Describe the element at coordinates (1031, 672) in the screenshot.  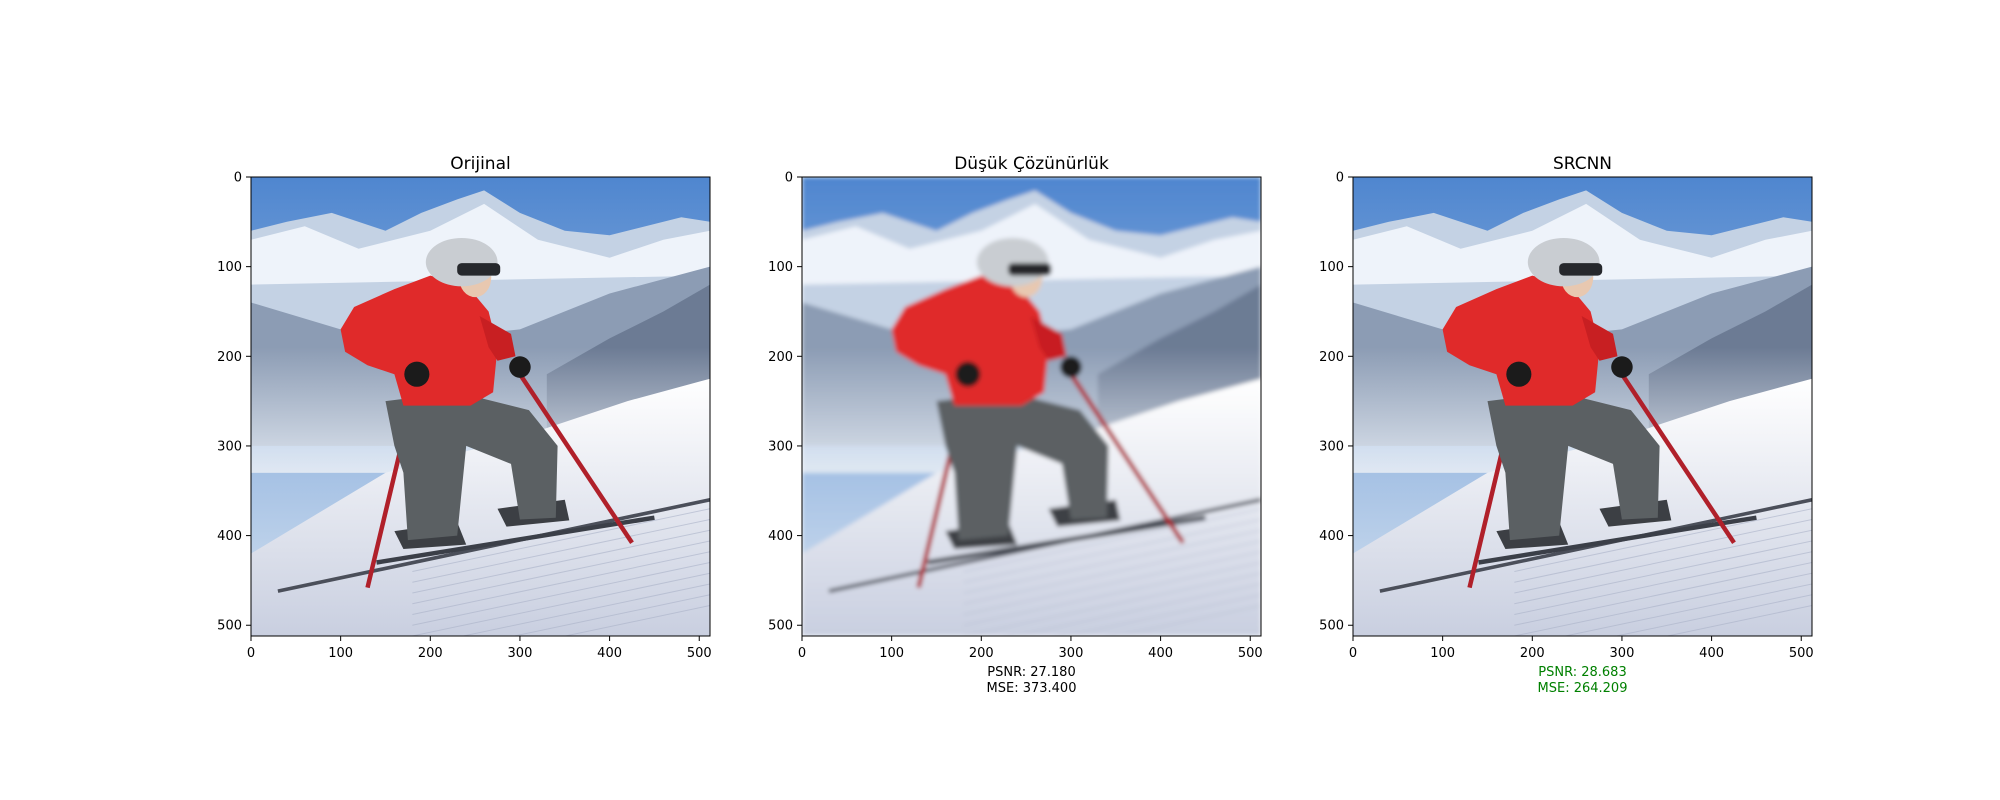
I see `psnr-label: PSNR: 27.180` at that location.